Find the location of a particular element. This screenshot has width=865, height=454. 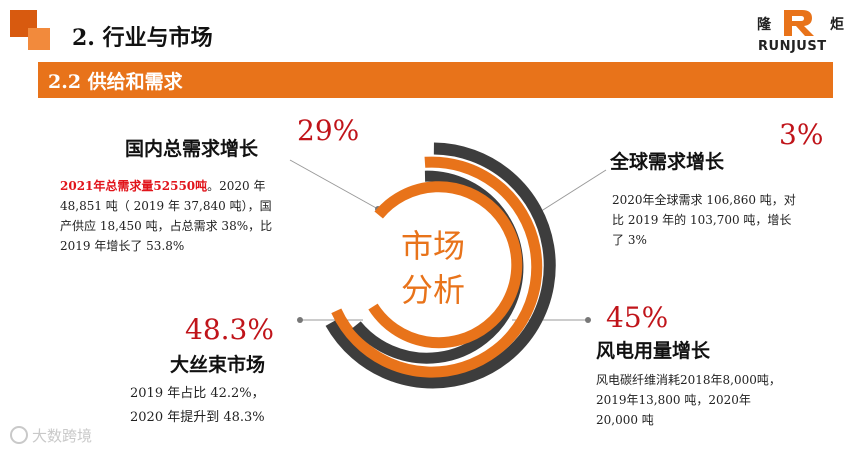

tow-percent: 48.3% is located at coordinates (229, 329).